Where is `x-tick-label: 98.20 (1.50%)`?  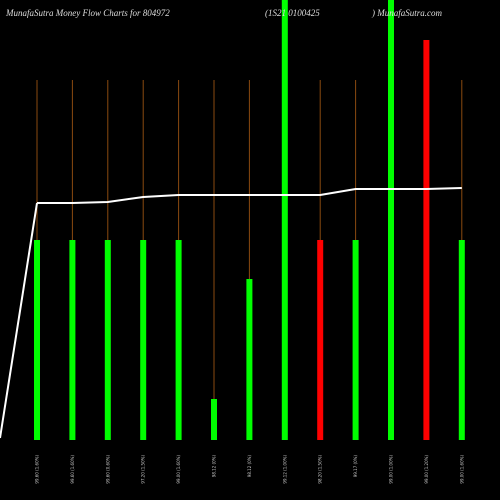
x-tick-label: 98.20 (1.50%) is located at coordinates (320, 469).